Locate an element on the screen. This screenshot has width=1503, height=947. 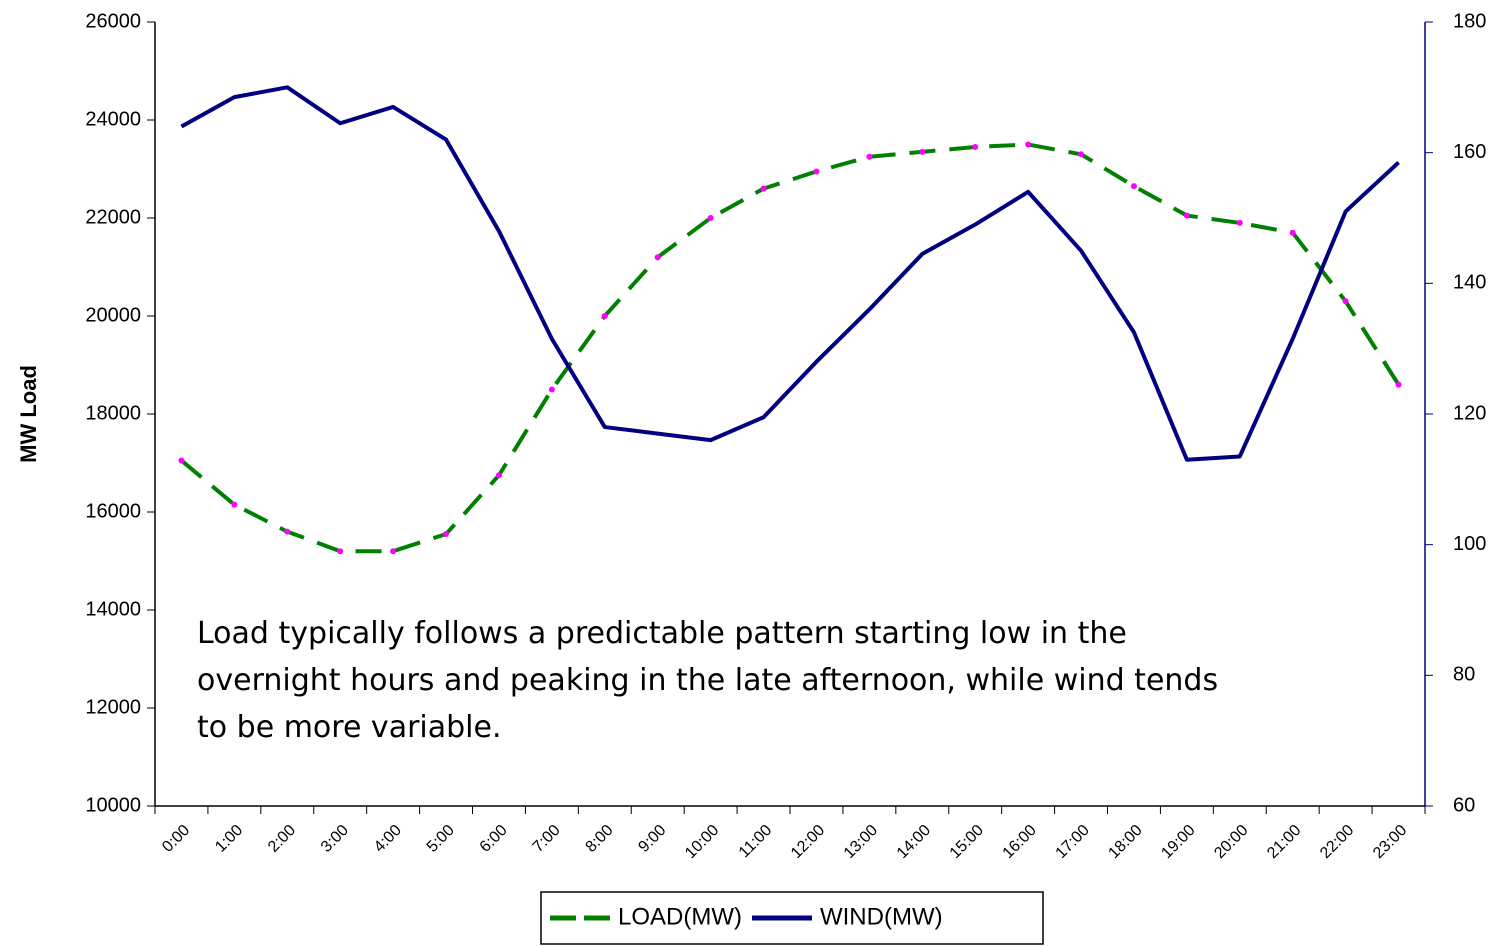
legend: LOAD(MW) WIND(MW) is located at coordinates (792, 918).